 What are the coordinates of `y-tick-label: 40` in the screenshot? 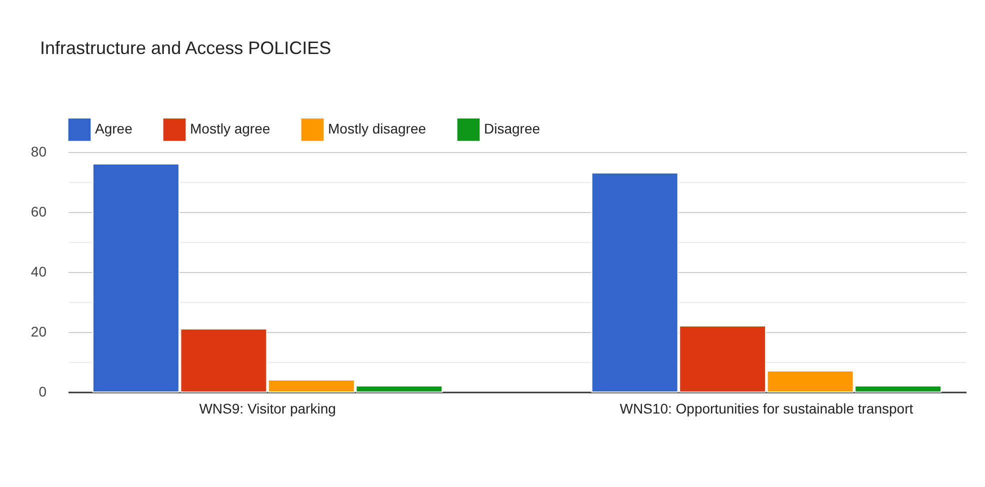 It's located at (38, 272).